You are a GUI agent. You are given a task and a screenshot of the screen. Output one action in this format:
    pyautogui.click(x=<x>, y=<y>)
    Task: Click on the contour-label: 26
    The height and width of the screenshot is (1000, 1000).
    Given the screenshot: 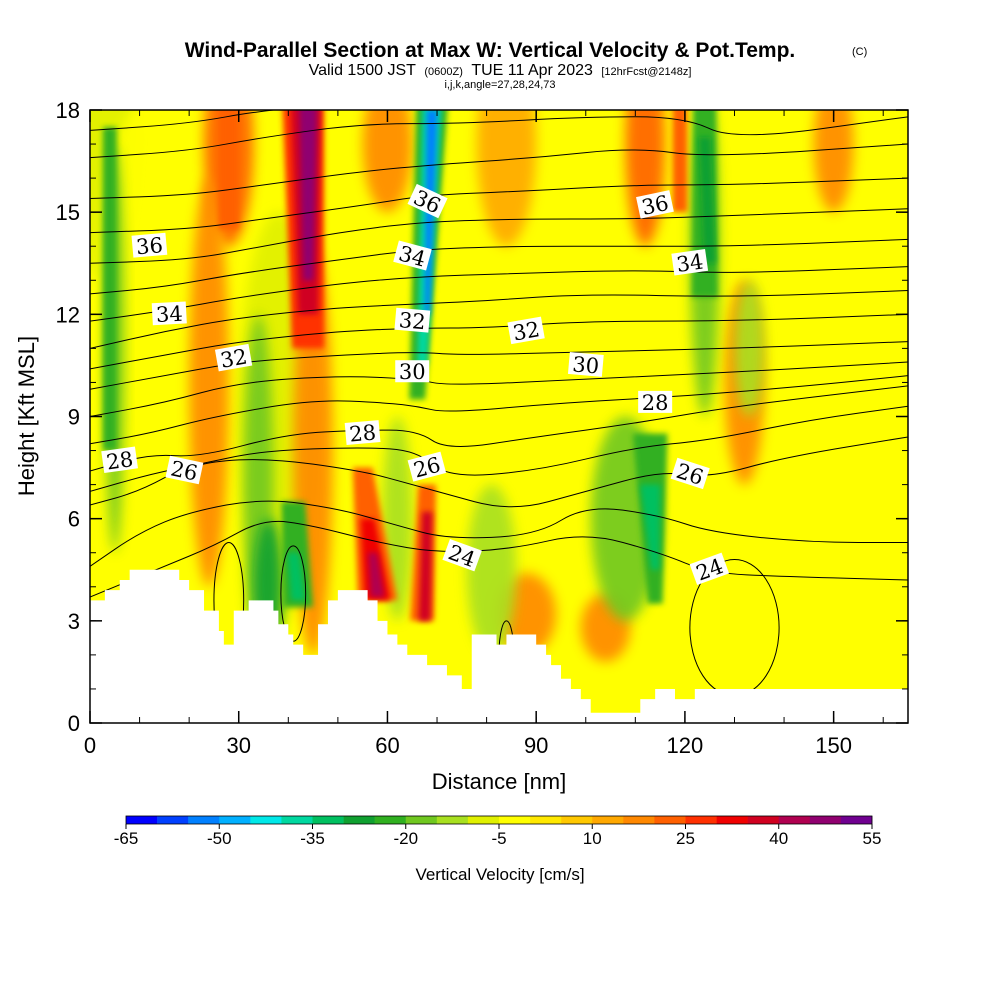 What is the action you would take?
    pyautogui.click(x=427, y=467)
    